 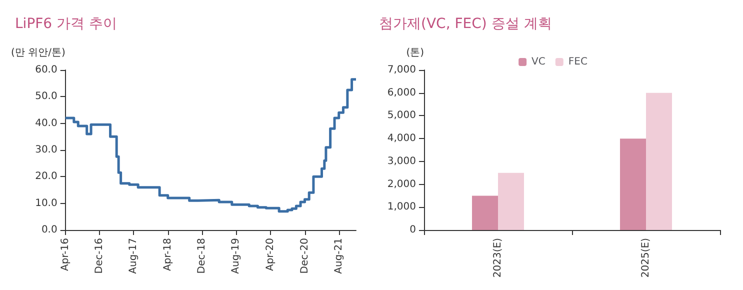 I want to click on y-tick-label: 50.0, so click(x=46, y=96).